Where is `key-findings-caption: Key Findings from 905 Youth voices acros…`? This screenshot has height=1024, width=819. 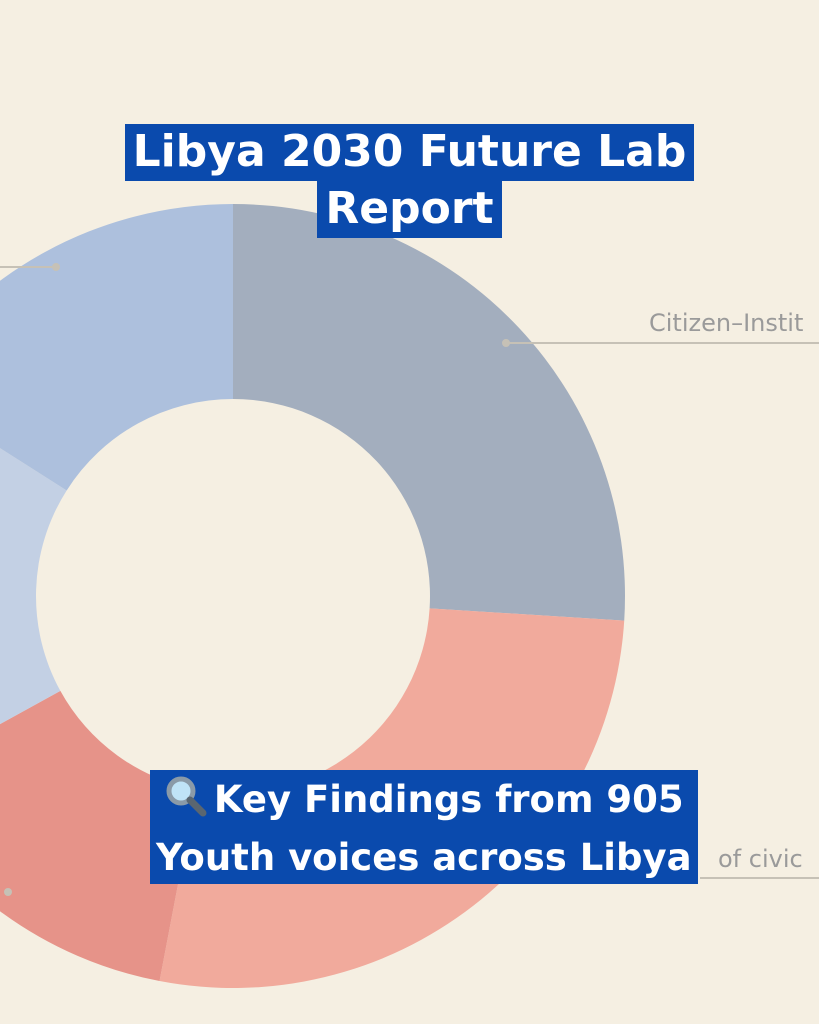 key-findings-caption: Key Findings from 905 Youth voices acros… is located at coordinates (424, 827).